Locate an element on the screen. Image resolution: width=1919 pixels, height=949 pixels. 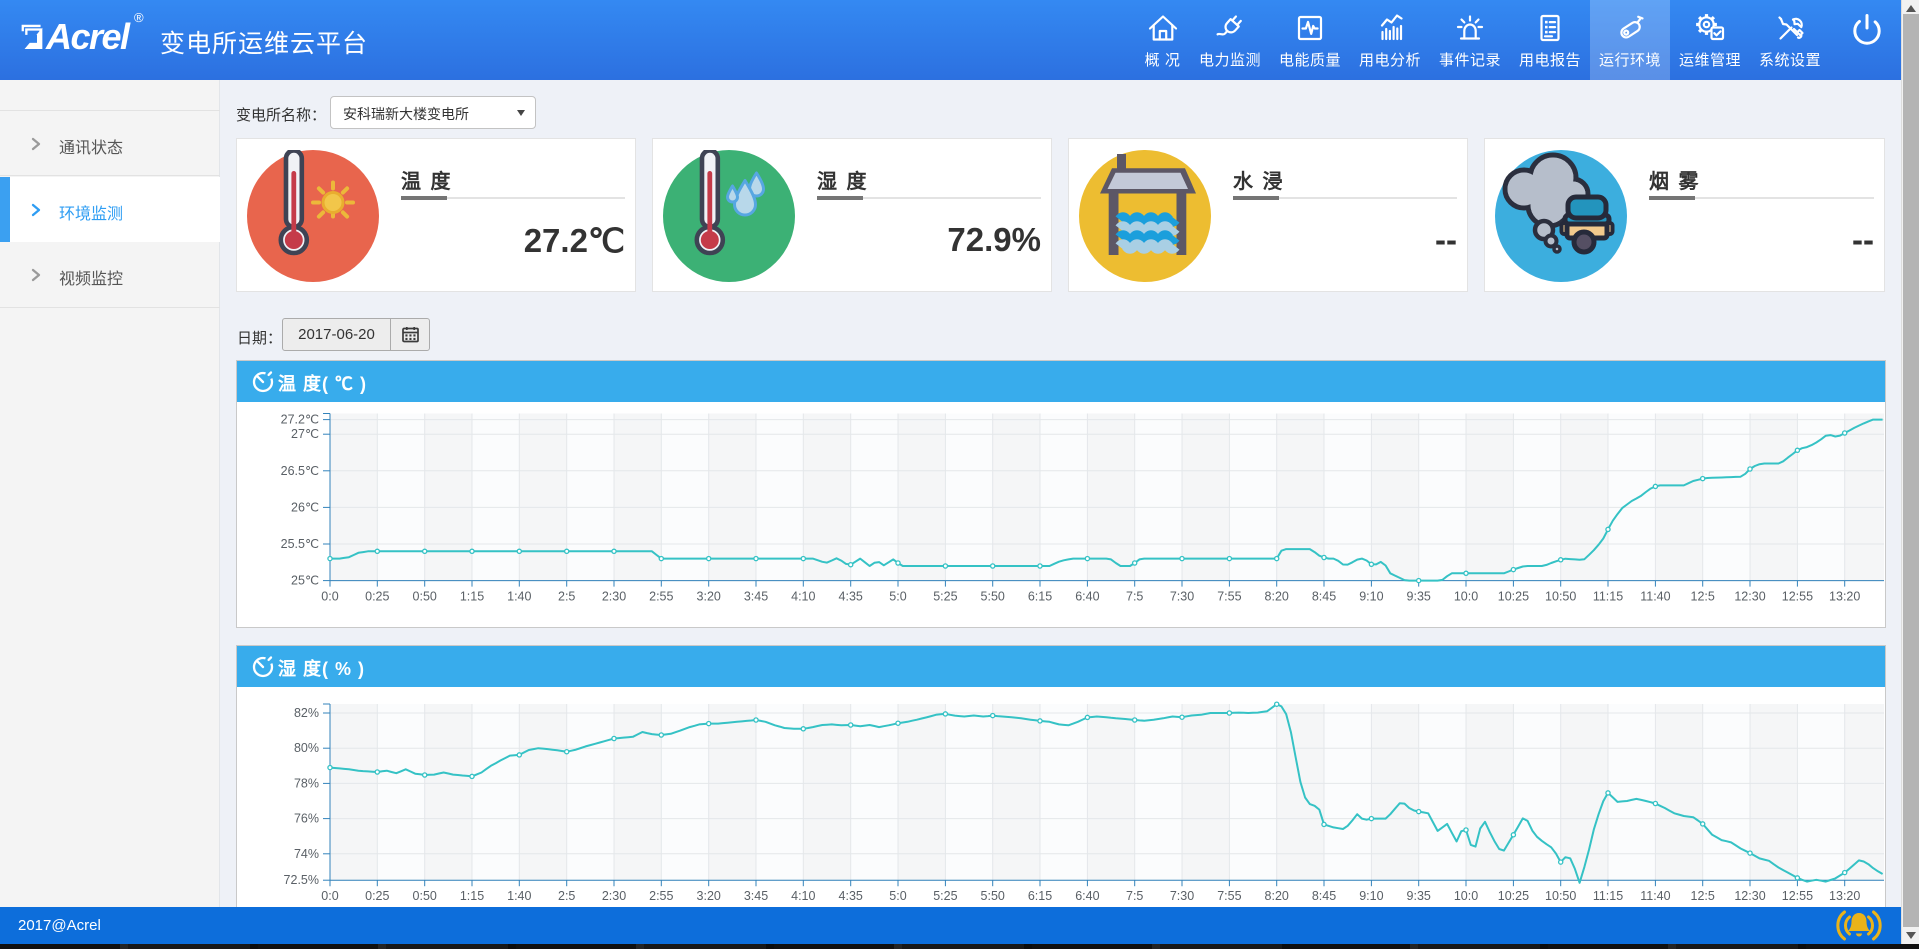
svg-text: 72.5% is located at coordinates (301, 880).